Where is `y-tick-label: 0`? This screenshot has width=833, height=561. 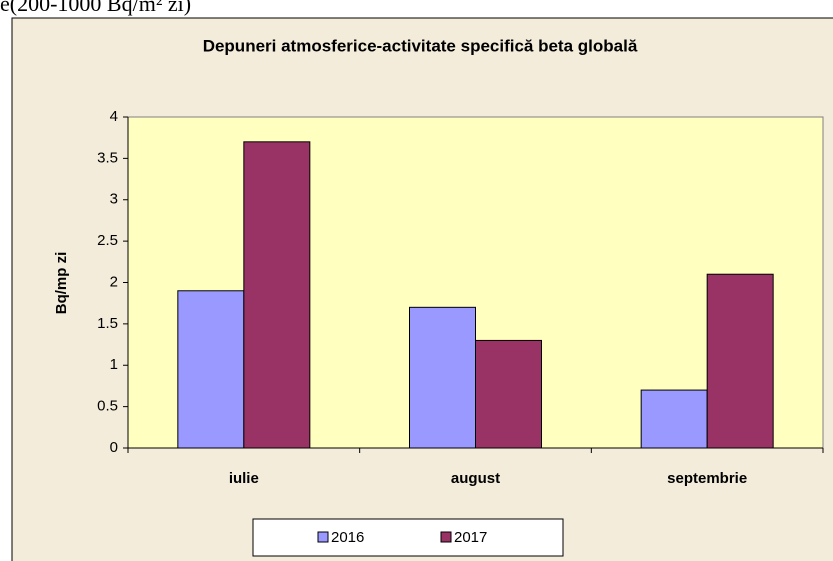 y-tick-label: 0 is located at coordinates (114, 447).